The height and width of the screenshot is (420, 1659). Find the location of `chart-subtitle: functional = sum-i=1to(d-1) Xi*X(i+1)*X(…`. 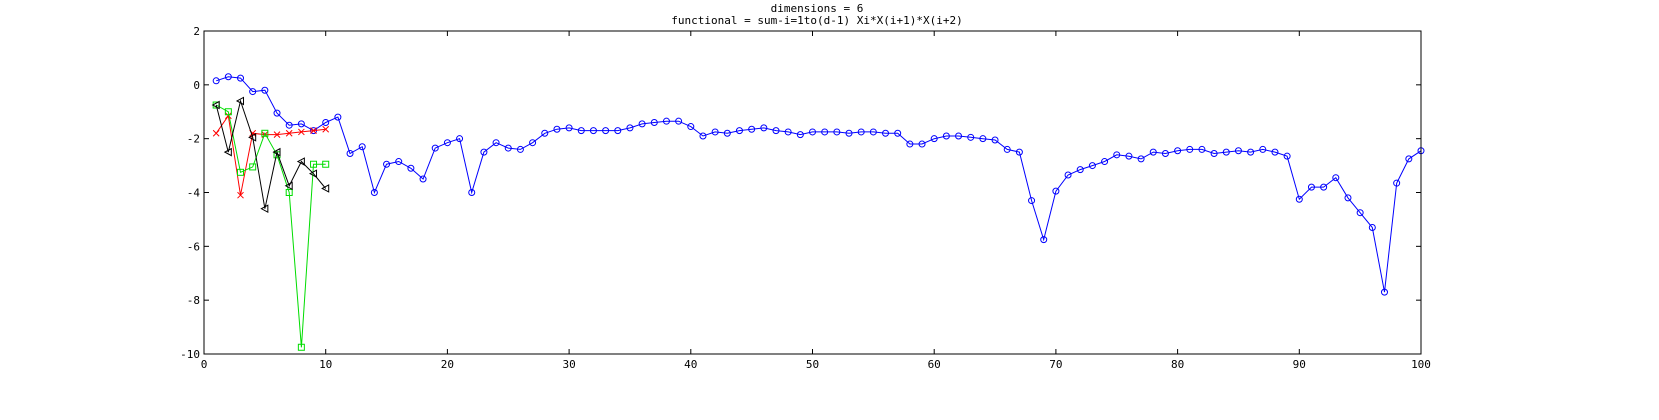

chart-subtitle: functional = sum-i=1to(d-1) Xi*X(i+1)*X(… is located at coordinates (816, 20).